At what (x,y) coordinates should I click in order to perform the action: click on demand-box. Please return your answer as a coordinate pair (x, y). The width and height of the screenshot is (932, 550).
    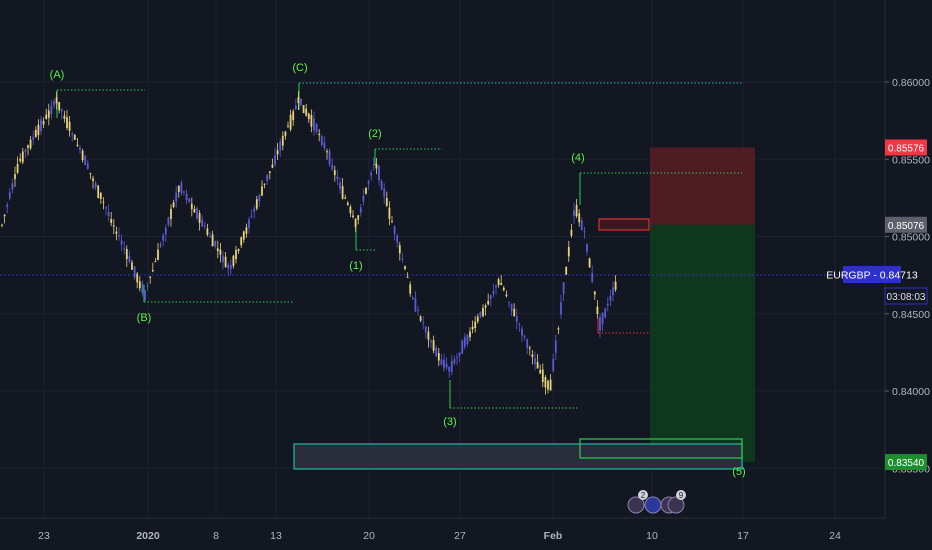
    Looking at the image, I should click on (518, 456).